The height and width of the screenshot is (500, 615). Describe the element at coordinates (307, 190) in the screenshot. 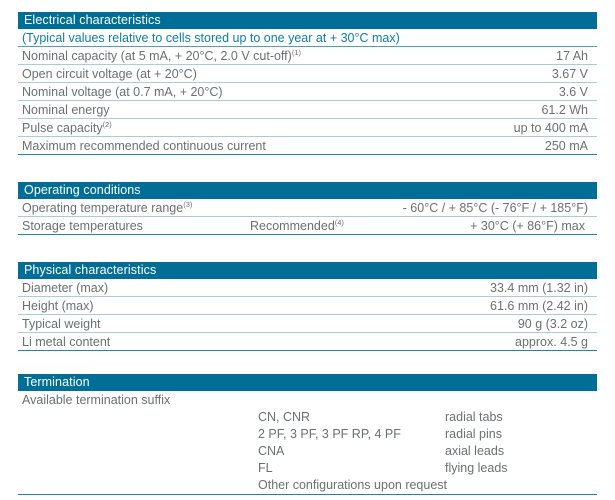

I see `section-header-operating: Operating conditions` at that location.